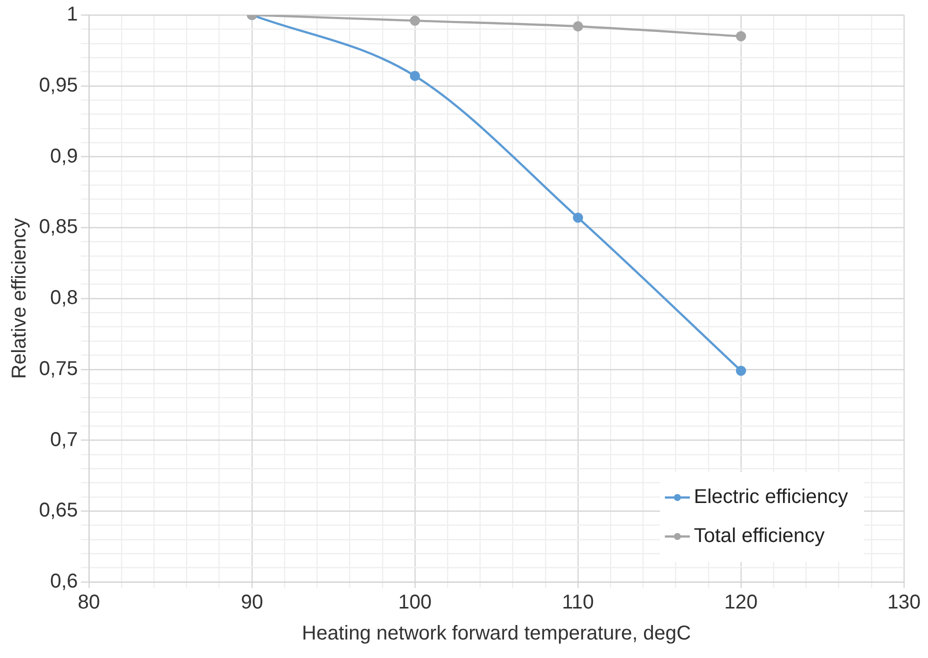  What do you see at coordinates (19, 298) in the screenshot?
I see `y-axis-title: Relative efficiency` at bounding box center [19, 298].